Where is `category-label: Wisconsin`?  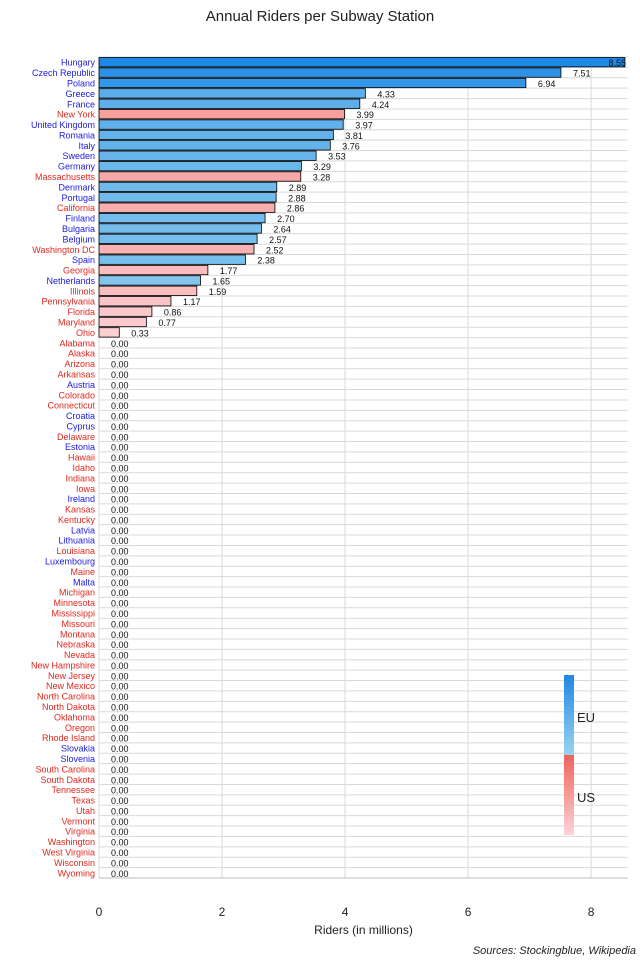
category-label: Wisconsin is located at coordinates (74, 863).